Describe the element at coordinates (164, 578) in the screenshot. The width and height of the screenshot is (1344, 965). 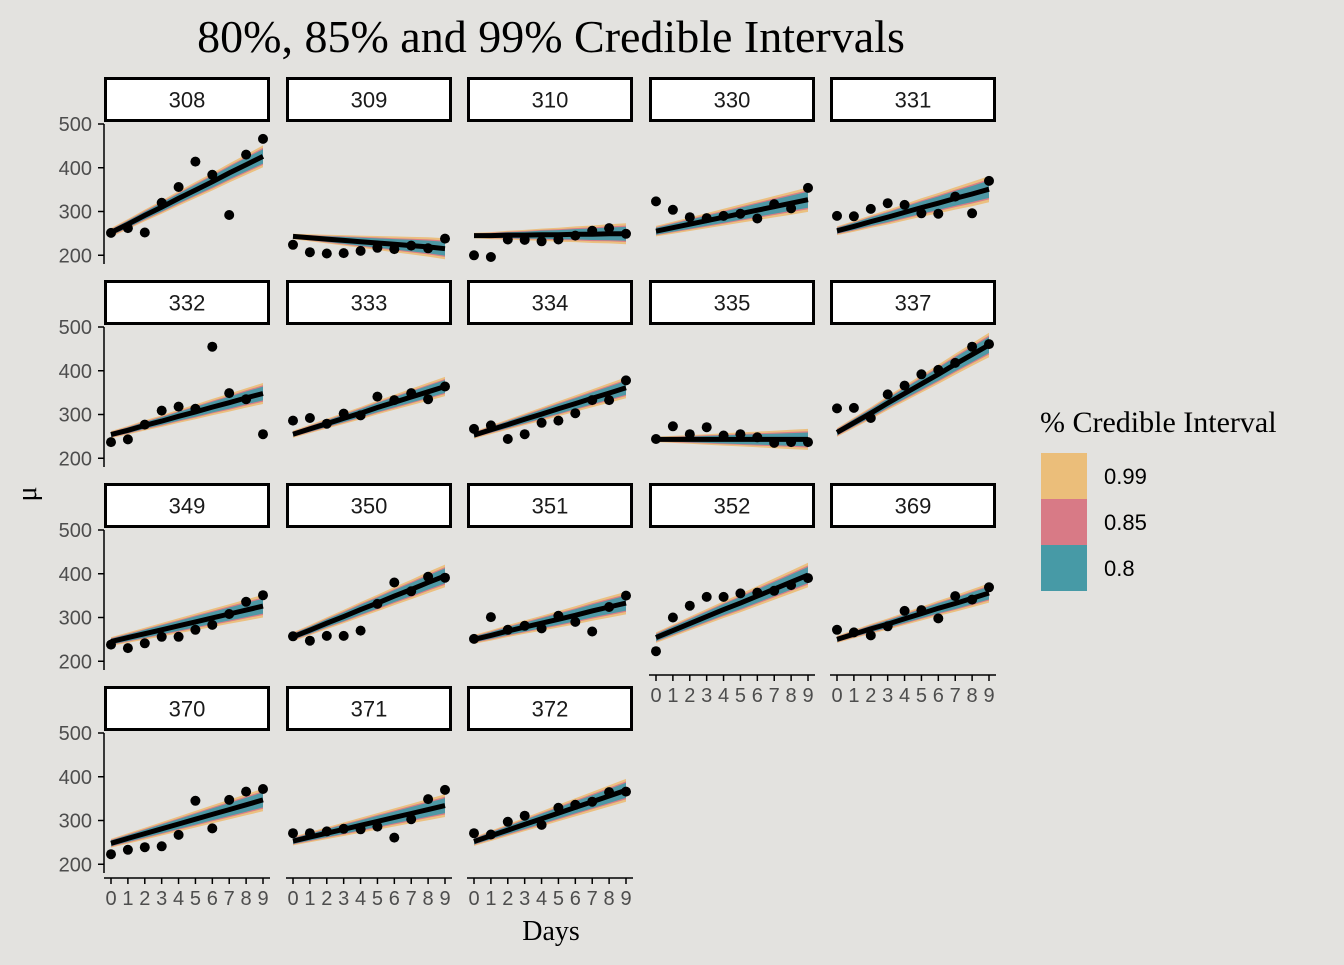
I see `facet-panel-349: 349 200 300 400 500` at that location.